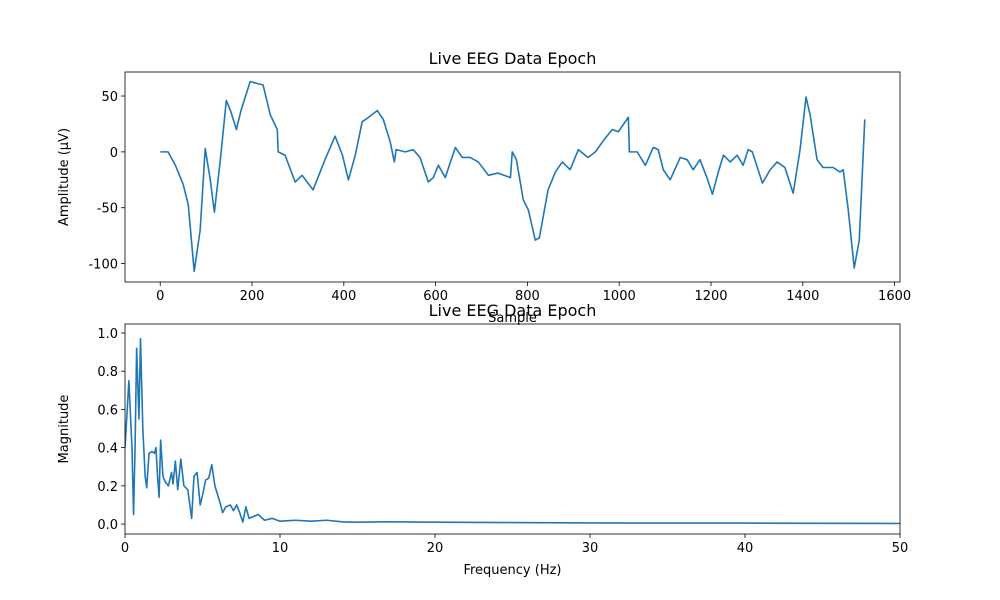 The width and height of the screenshot is (1000, 600). I want to click on x-tick-label: 400, so click(343, 296).